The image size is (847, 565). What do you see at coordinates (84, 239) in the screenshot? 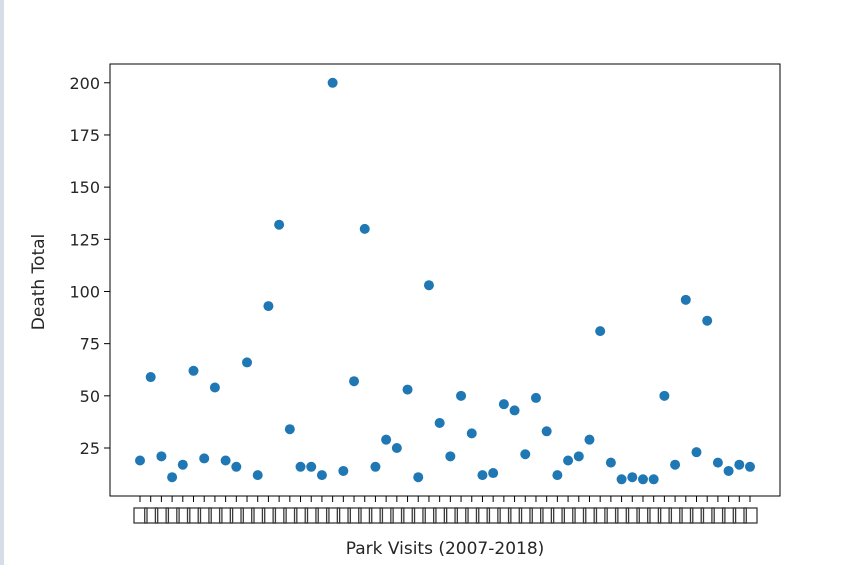
I see `y-tick-label: 125` at bounding box center [84, 239].